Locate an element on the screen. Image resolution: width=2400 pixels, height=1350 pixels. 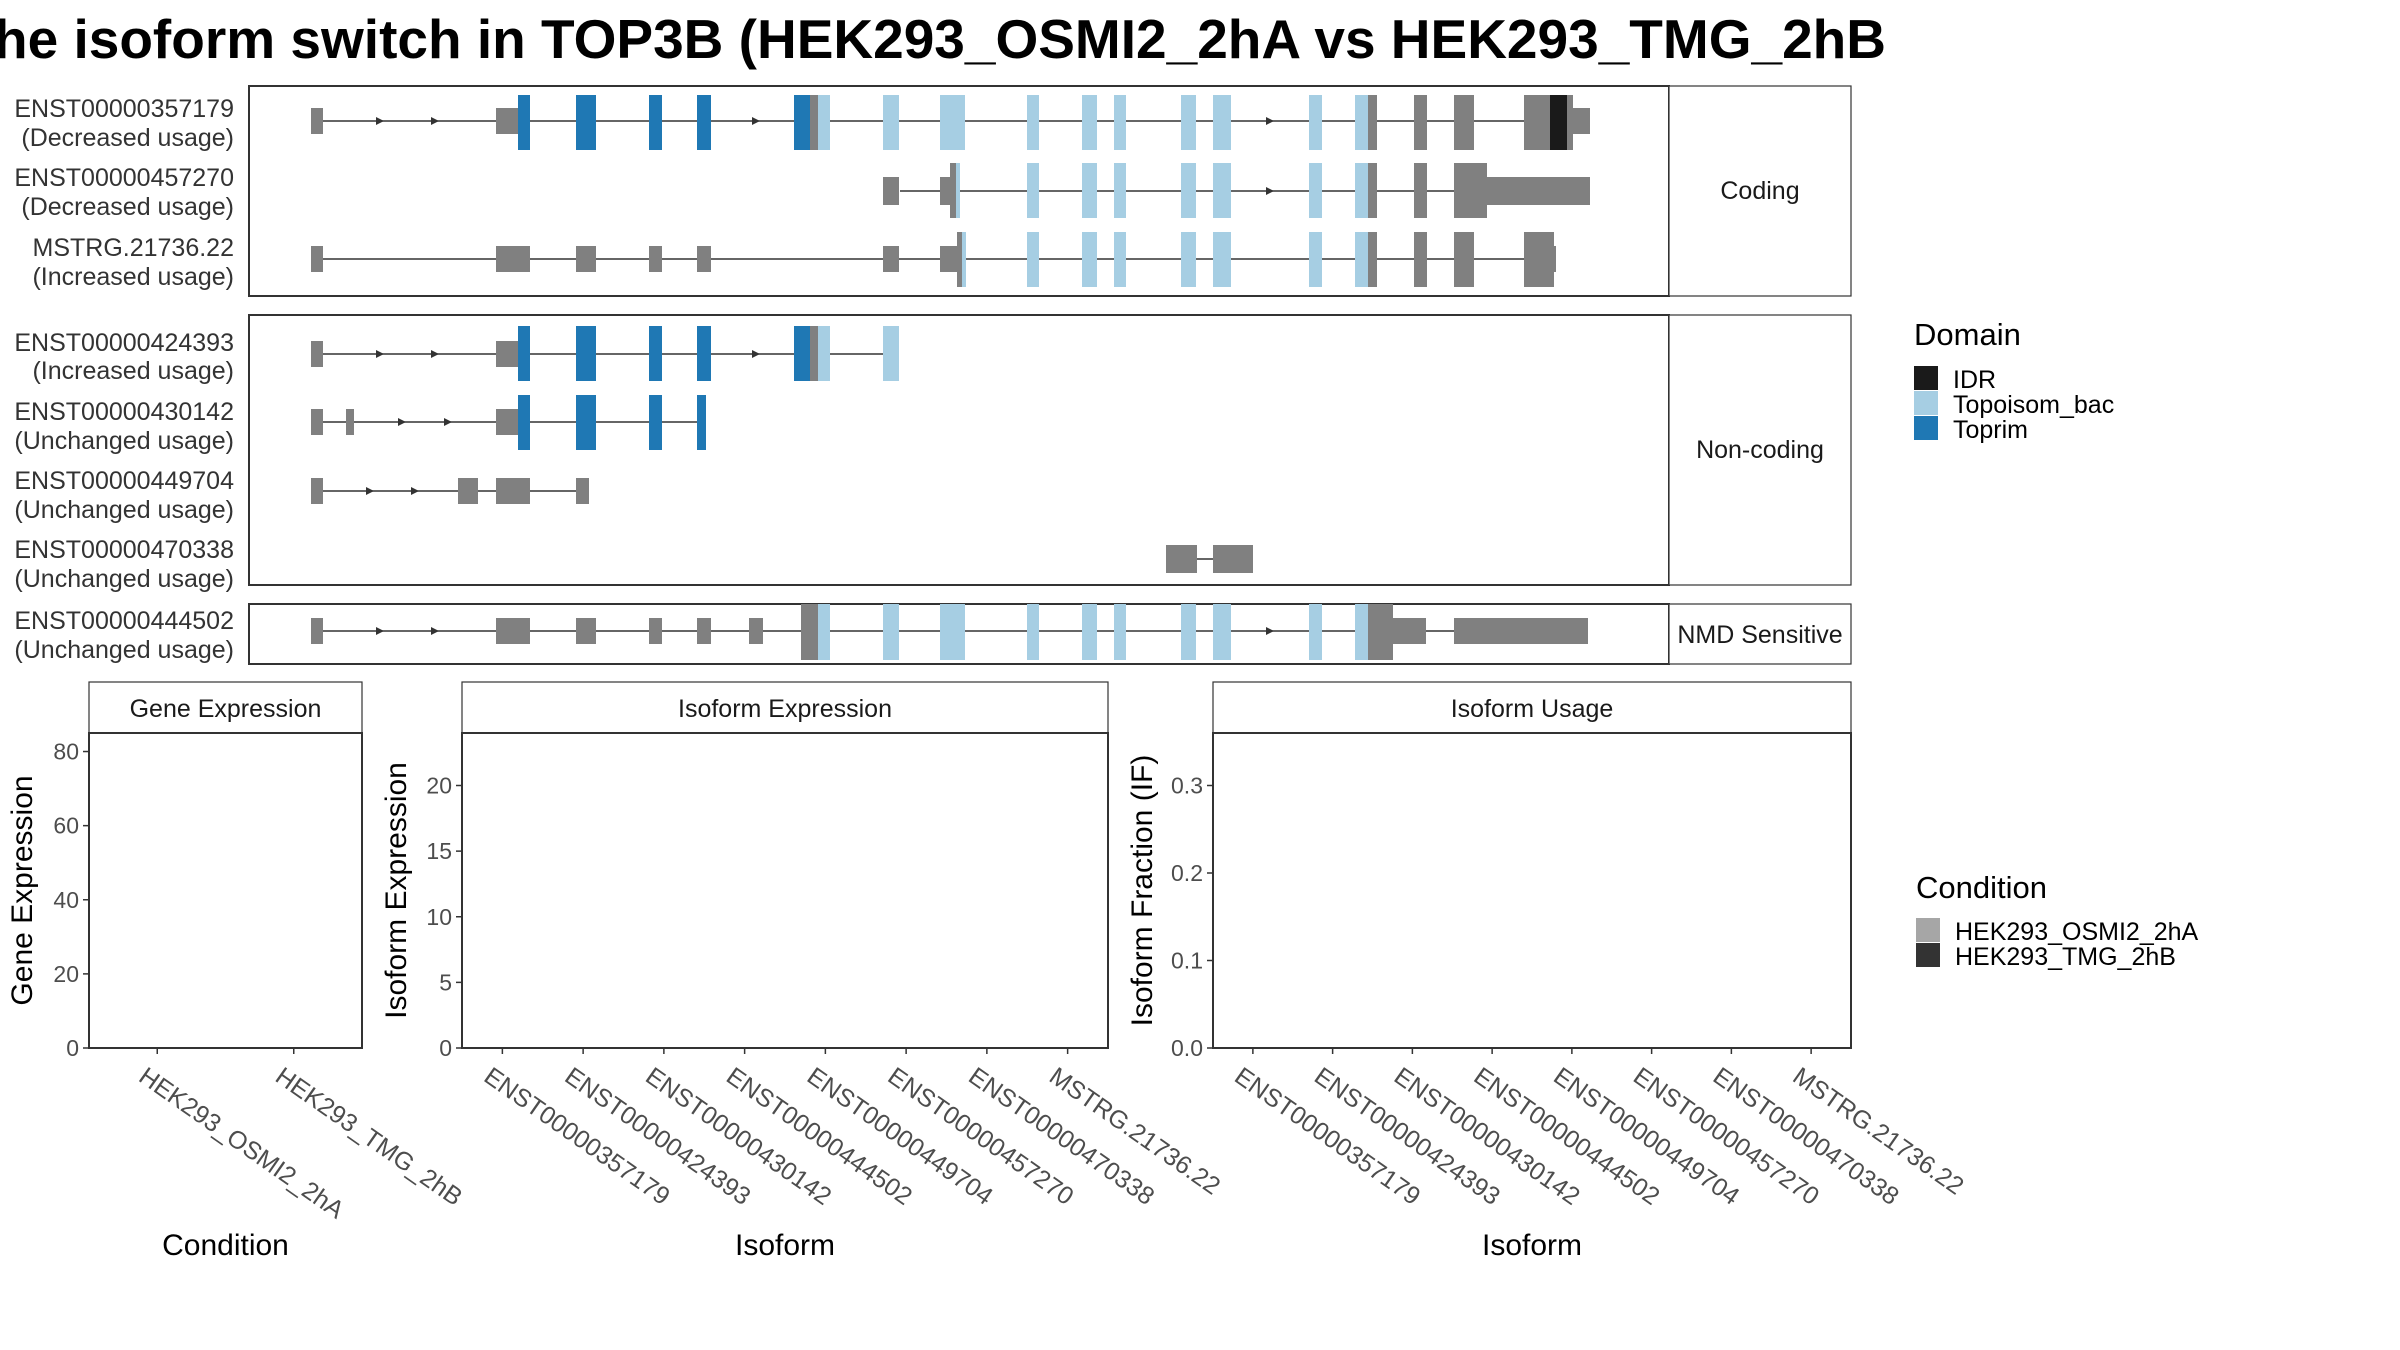
y-tick-label: 0.1 is located at coordinates (1187, 961).